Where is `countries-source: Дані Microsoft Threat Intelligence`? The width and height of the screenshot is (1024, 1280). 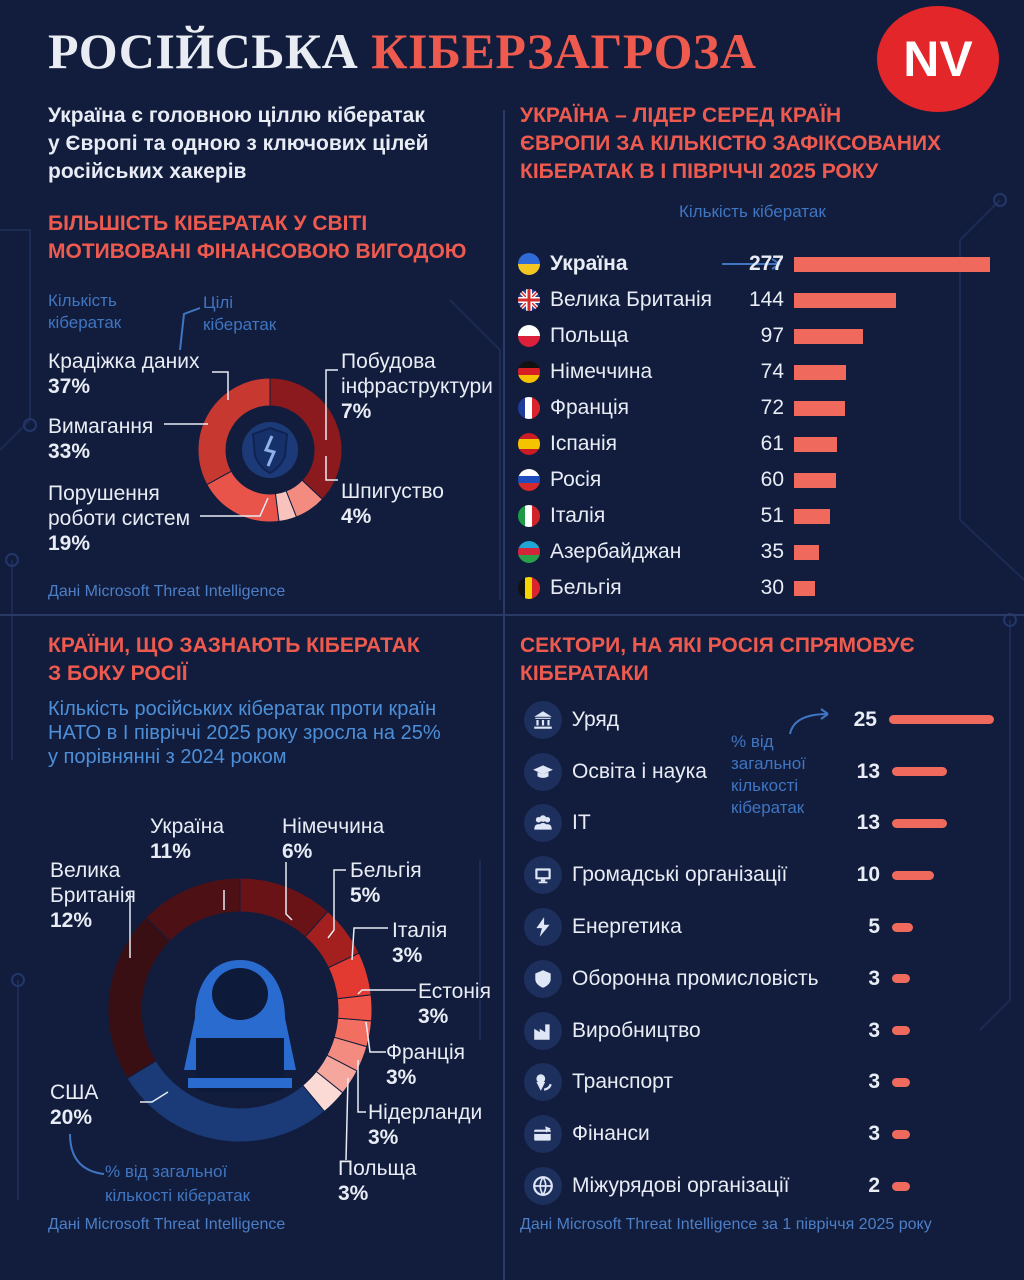
countries-source: Дані Microsoft Threat Intelligence is located at coordinates (167, 1224).